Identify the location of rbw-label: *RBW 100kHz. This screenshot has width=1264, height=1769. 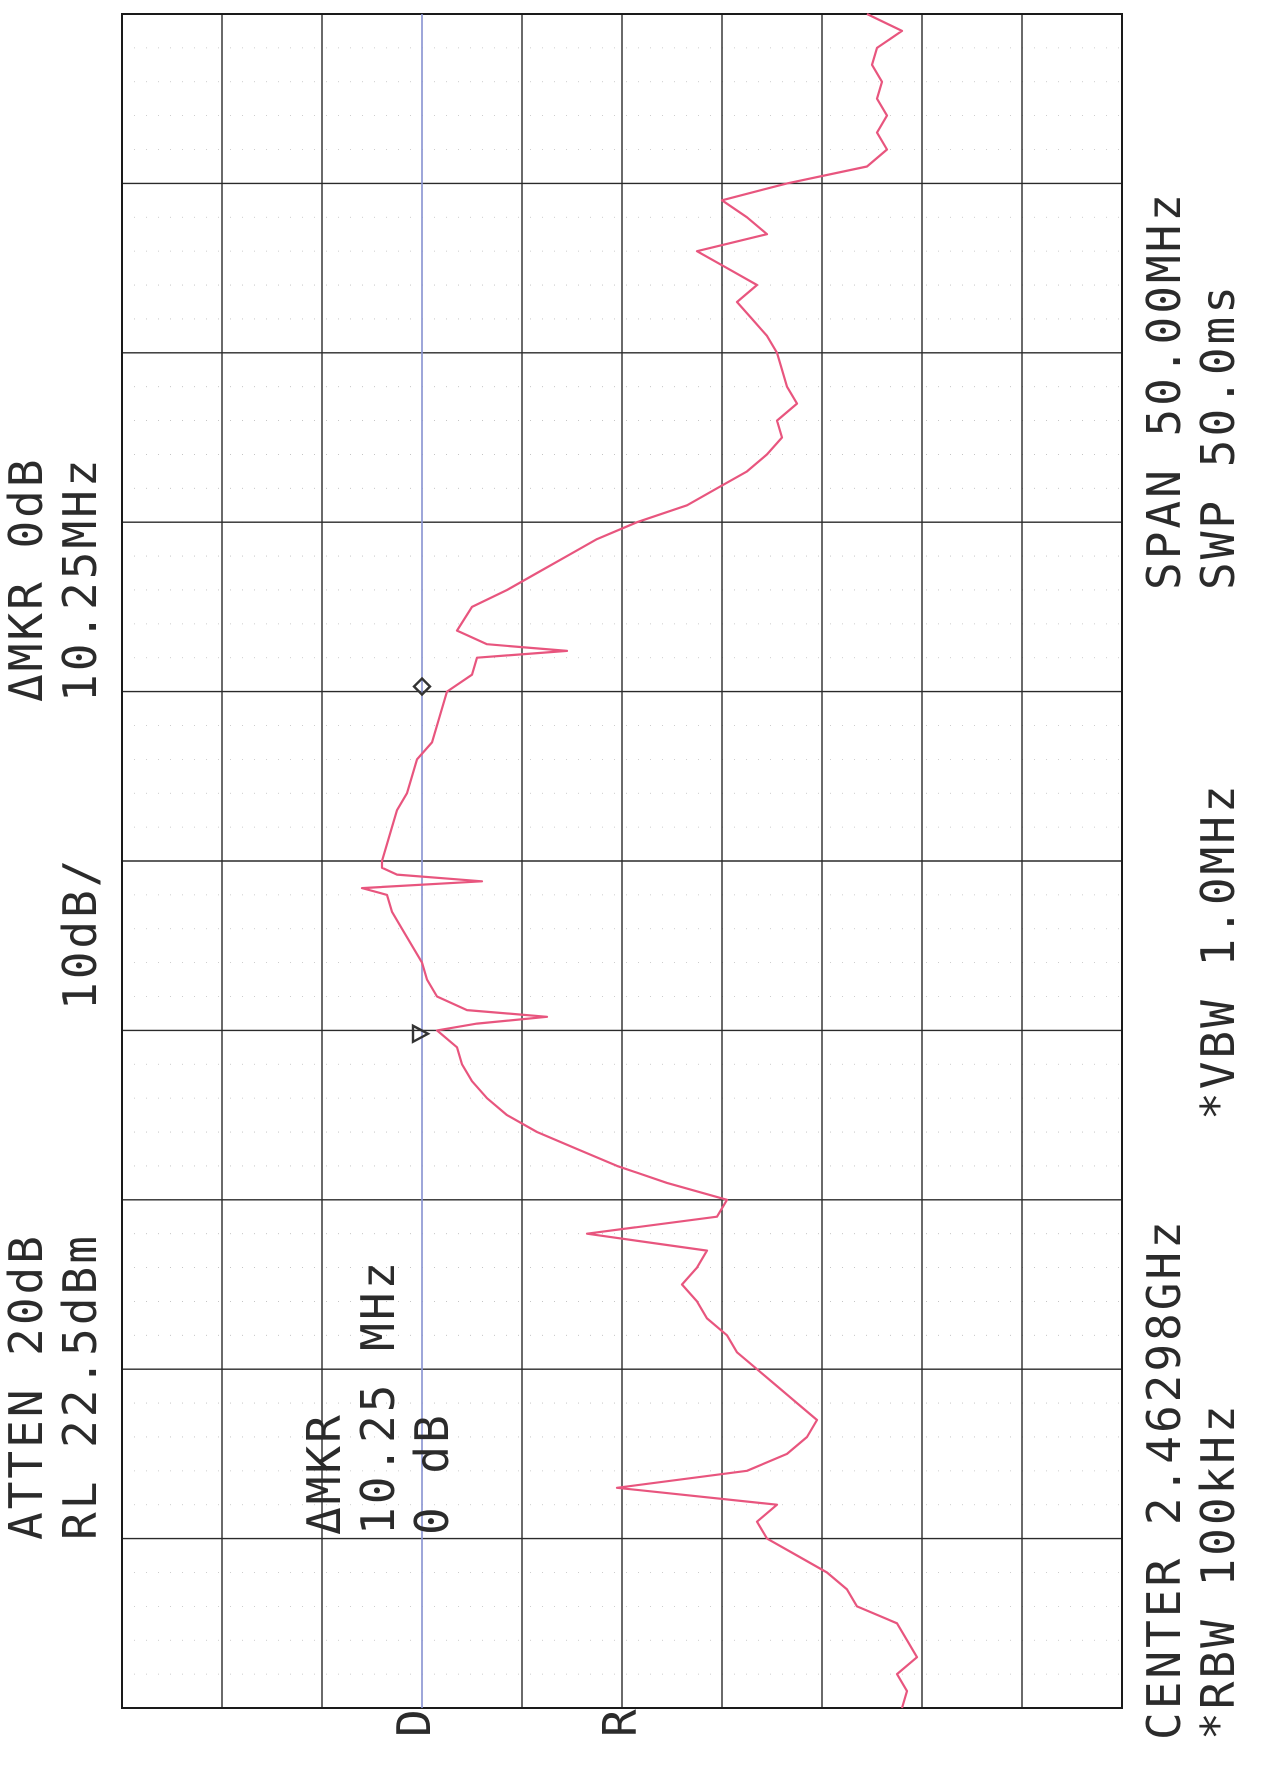
(1218, 1571).